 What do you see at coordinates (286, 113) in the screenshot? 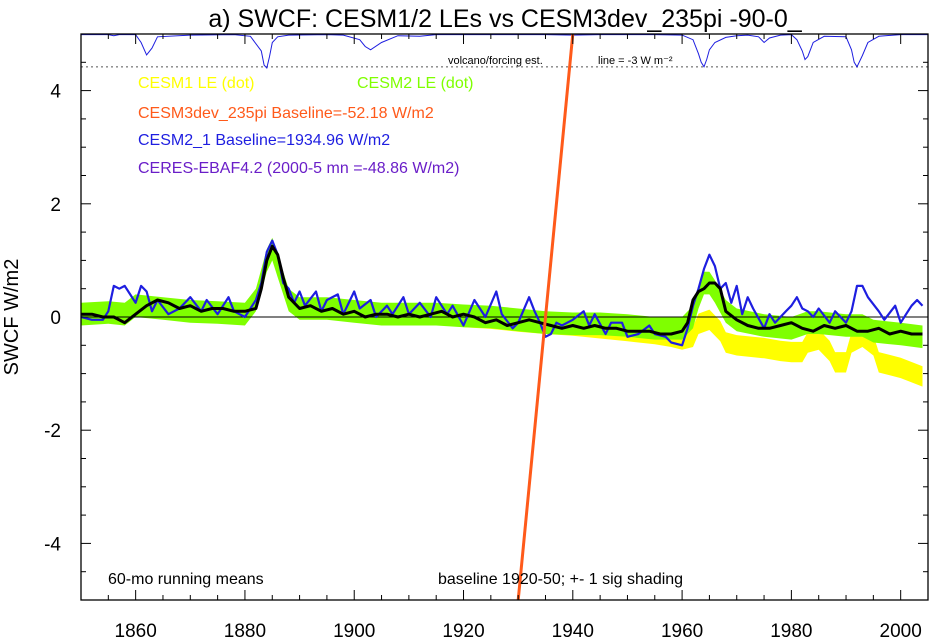
I see `legend-cesm3dev: CESM3dev_235pi Baseline=-52.18 W/m2` at bounding box center [286, 113].